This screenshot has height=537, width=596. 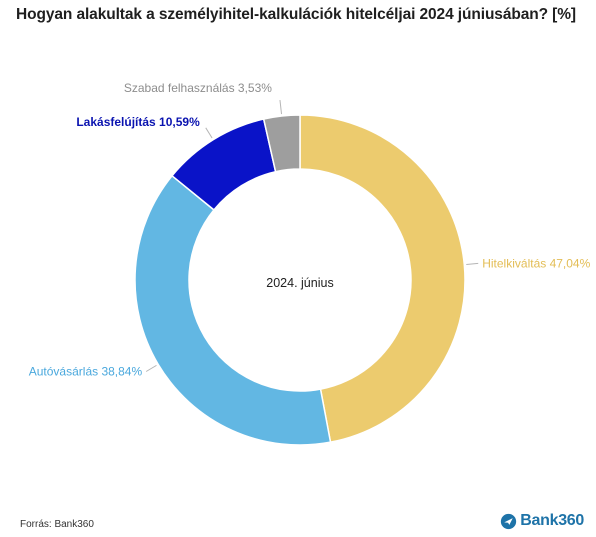 What do you see at coordinates (536, 263) in the screenshot?
I see `slice-label: Hitelkiváltás 47,04%` at bounding box center [536, 263].